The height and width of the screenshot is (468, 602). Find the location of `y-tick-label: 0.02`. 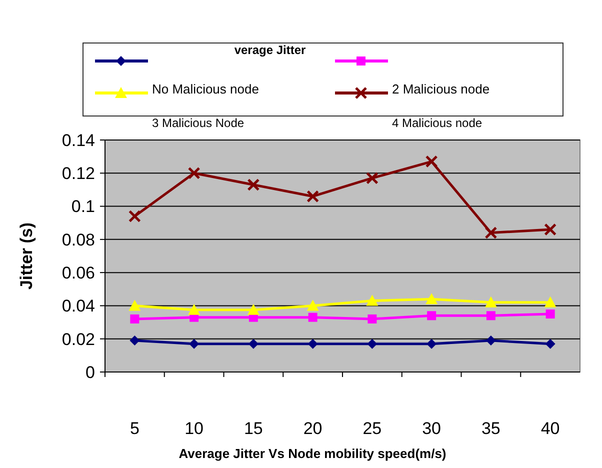

y-tick-label: 0.02 is located at coordinates (78, 339).